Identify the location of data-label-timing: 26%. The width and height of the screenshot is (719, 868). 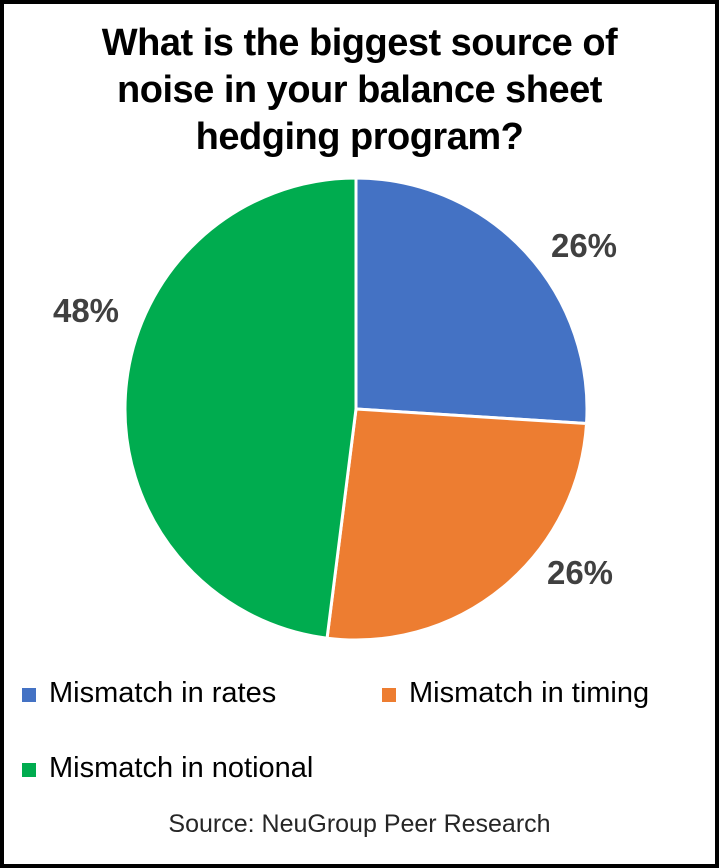
(580, 572).